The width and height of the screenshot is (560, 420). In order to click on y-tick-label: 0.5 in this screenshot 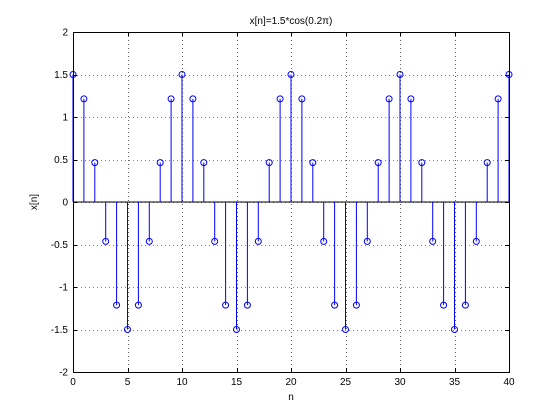, I will do `click(61, 160)`.